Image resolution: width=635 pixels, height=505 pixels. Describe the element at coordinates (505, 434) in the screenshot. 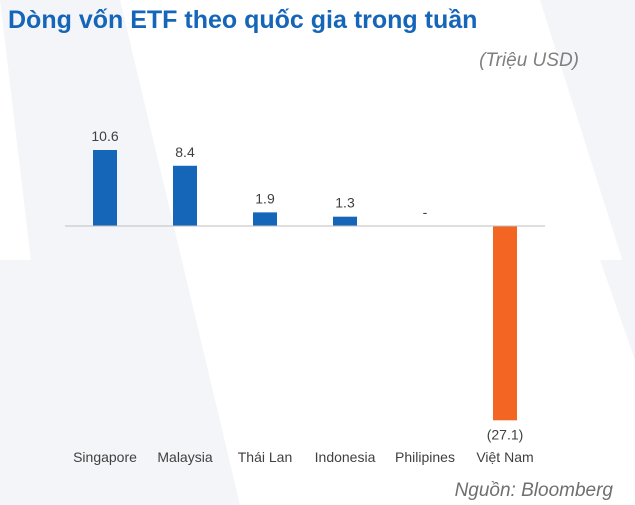

I see `data-label-5: (27.1)` at that location.